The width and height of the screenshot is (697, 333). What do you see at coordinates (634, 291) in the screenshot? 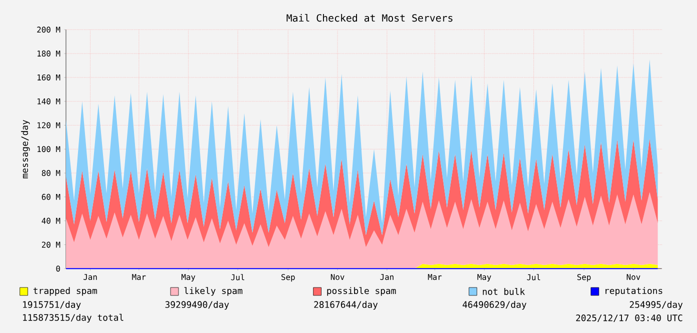
I see `legend-label: reputations` at bounding box center [634, 291].